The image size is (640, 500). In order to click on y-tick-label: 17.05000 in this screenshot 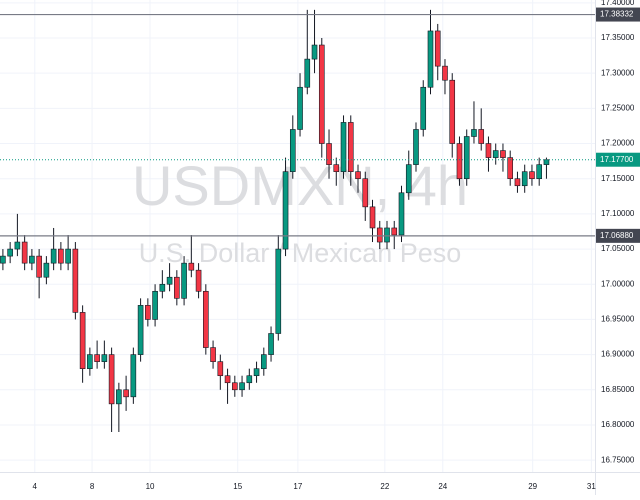, I will do `click(618, 248)`.